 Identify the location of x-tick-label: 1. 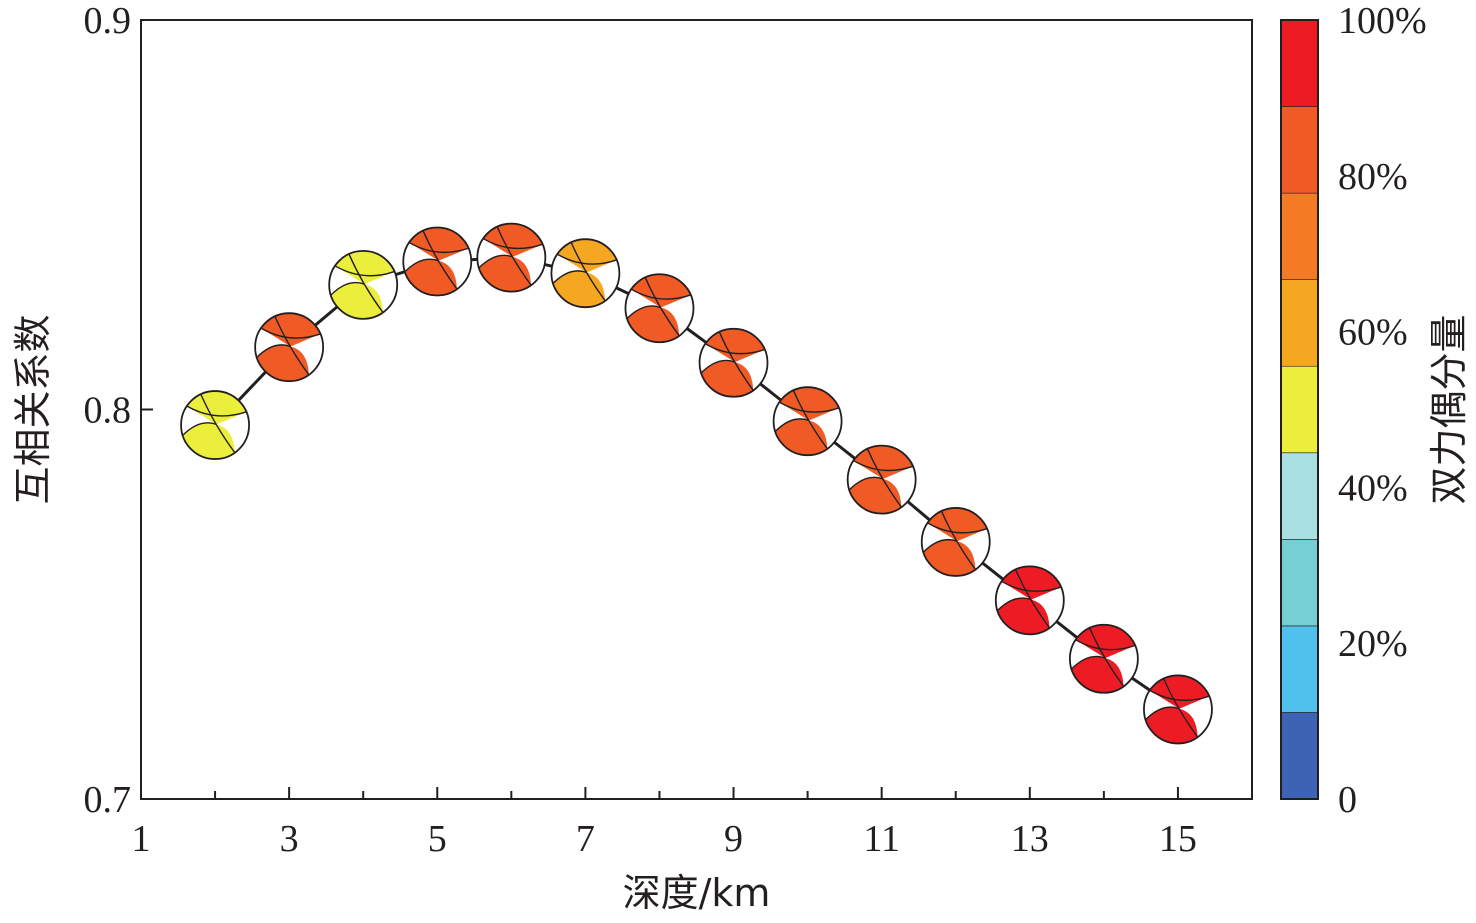
(141, 839).